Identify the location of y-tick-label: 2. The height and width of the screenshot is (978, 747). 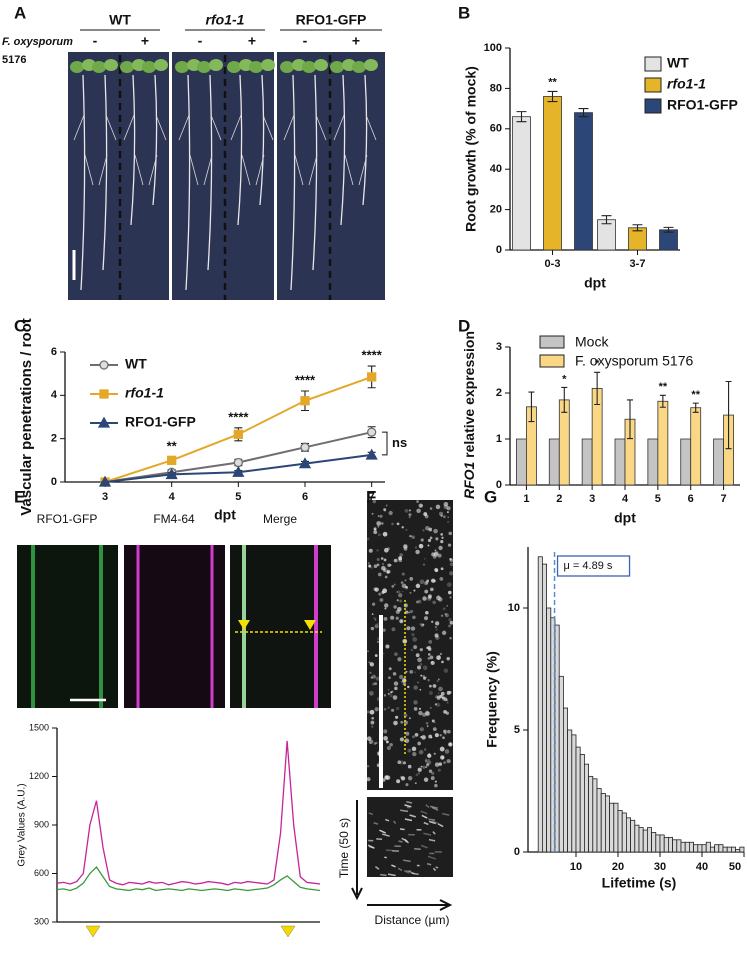
(54, 439).